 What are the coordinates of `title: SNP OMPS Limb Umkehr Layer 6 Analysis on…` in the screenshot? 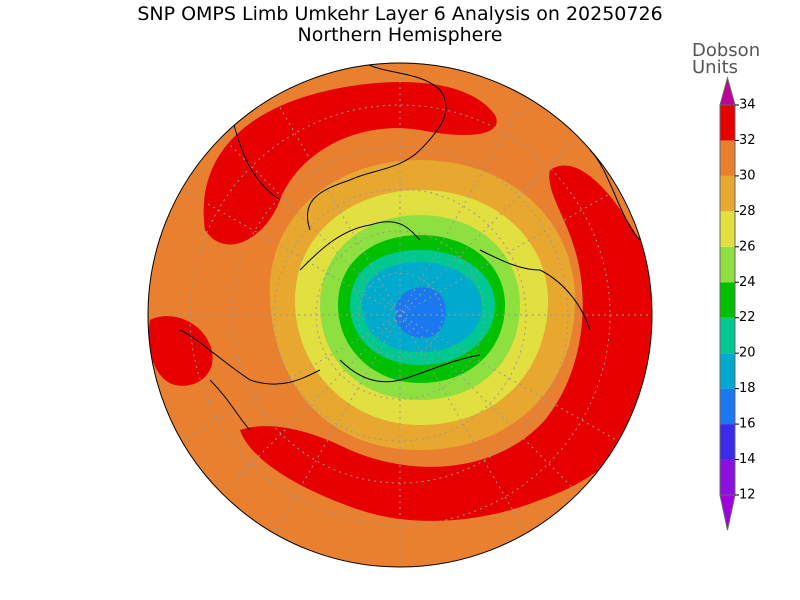 It's located at (399, 14).